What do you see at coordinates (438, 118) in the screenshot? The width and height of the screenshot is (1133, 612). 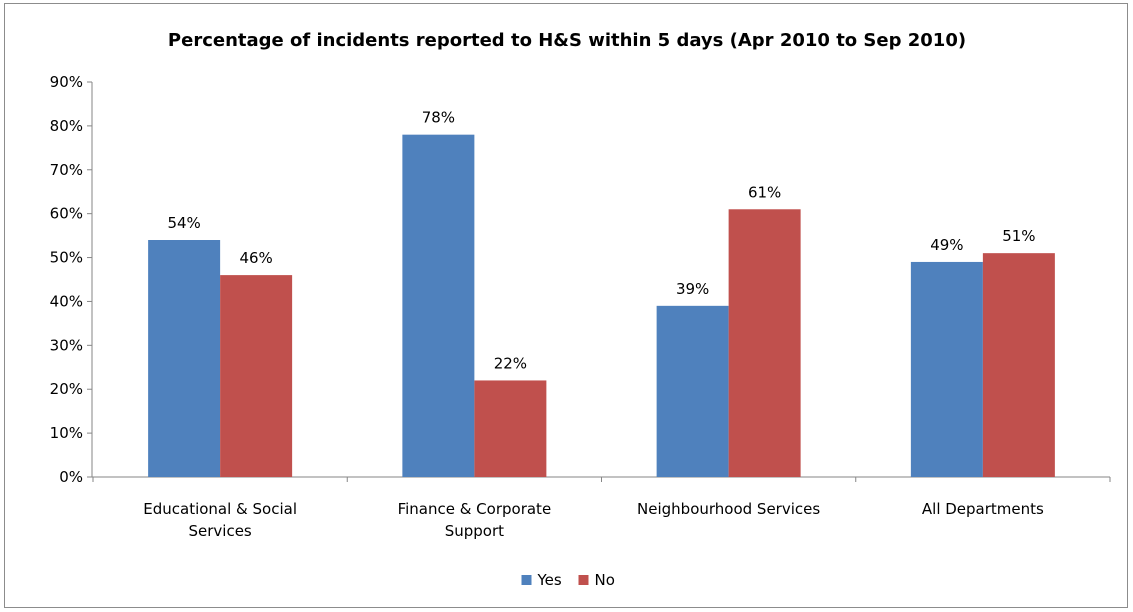 I see `data-label: 78%` at bounding box center [438, 118].